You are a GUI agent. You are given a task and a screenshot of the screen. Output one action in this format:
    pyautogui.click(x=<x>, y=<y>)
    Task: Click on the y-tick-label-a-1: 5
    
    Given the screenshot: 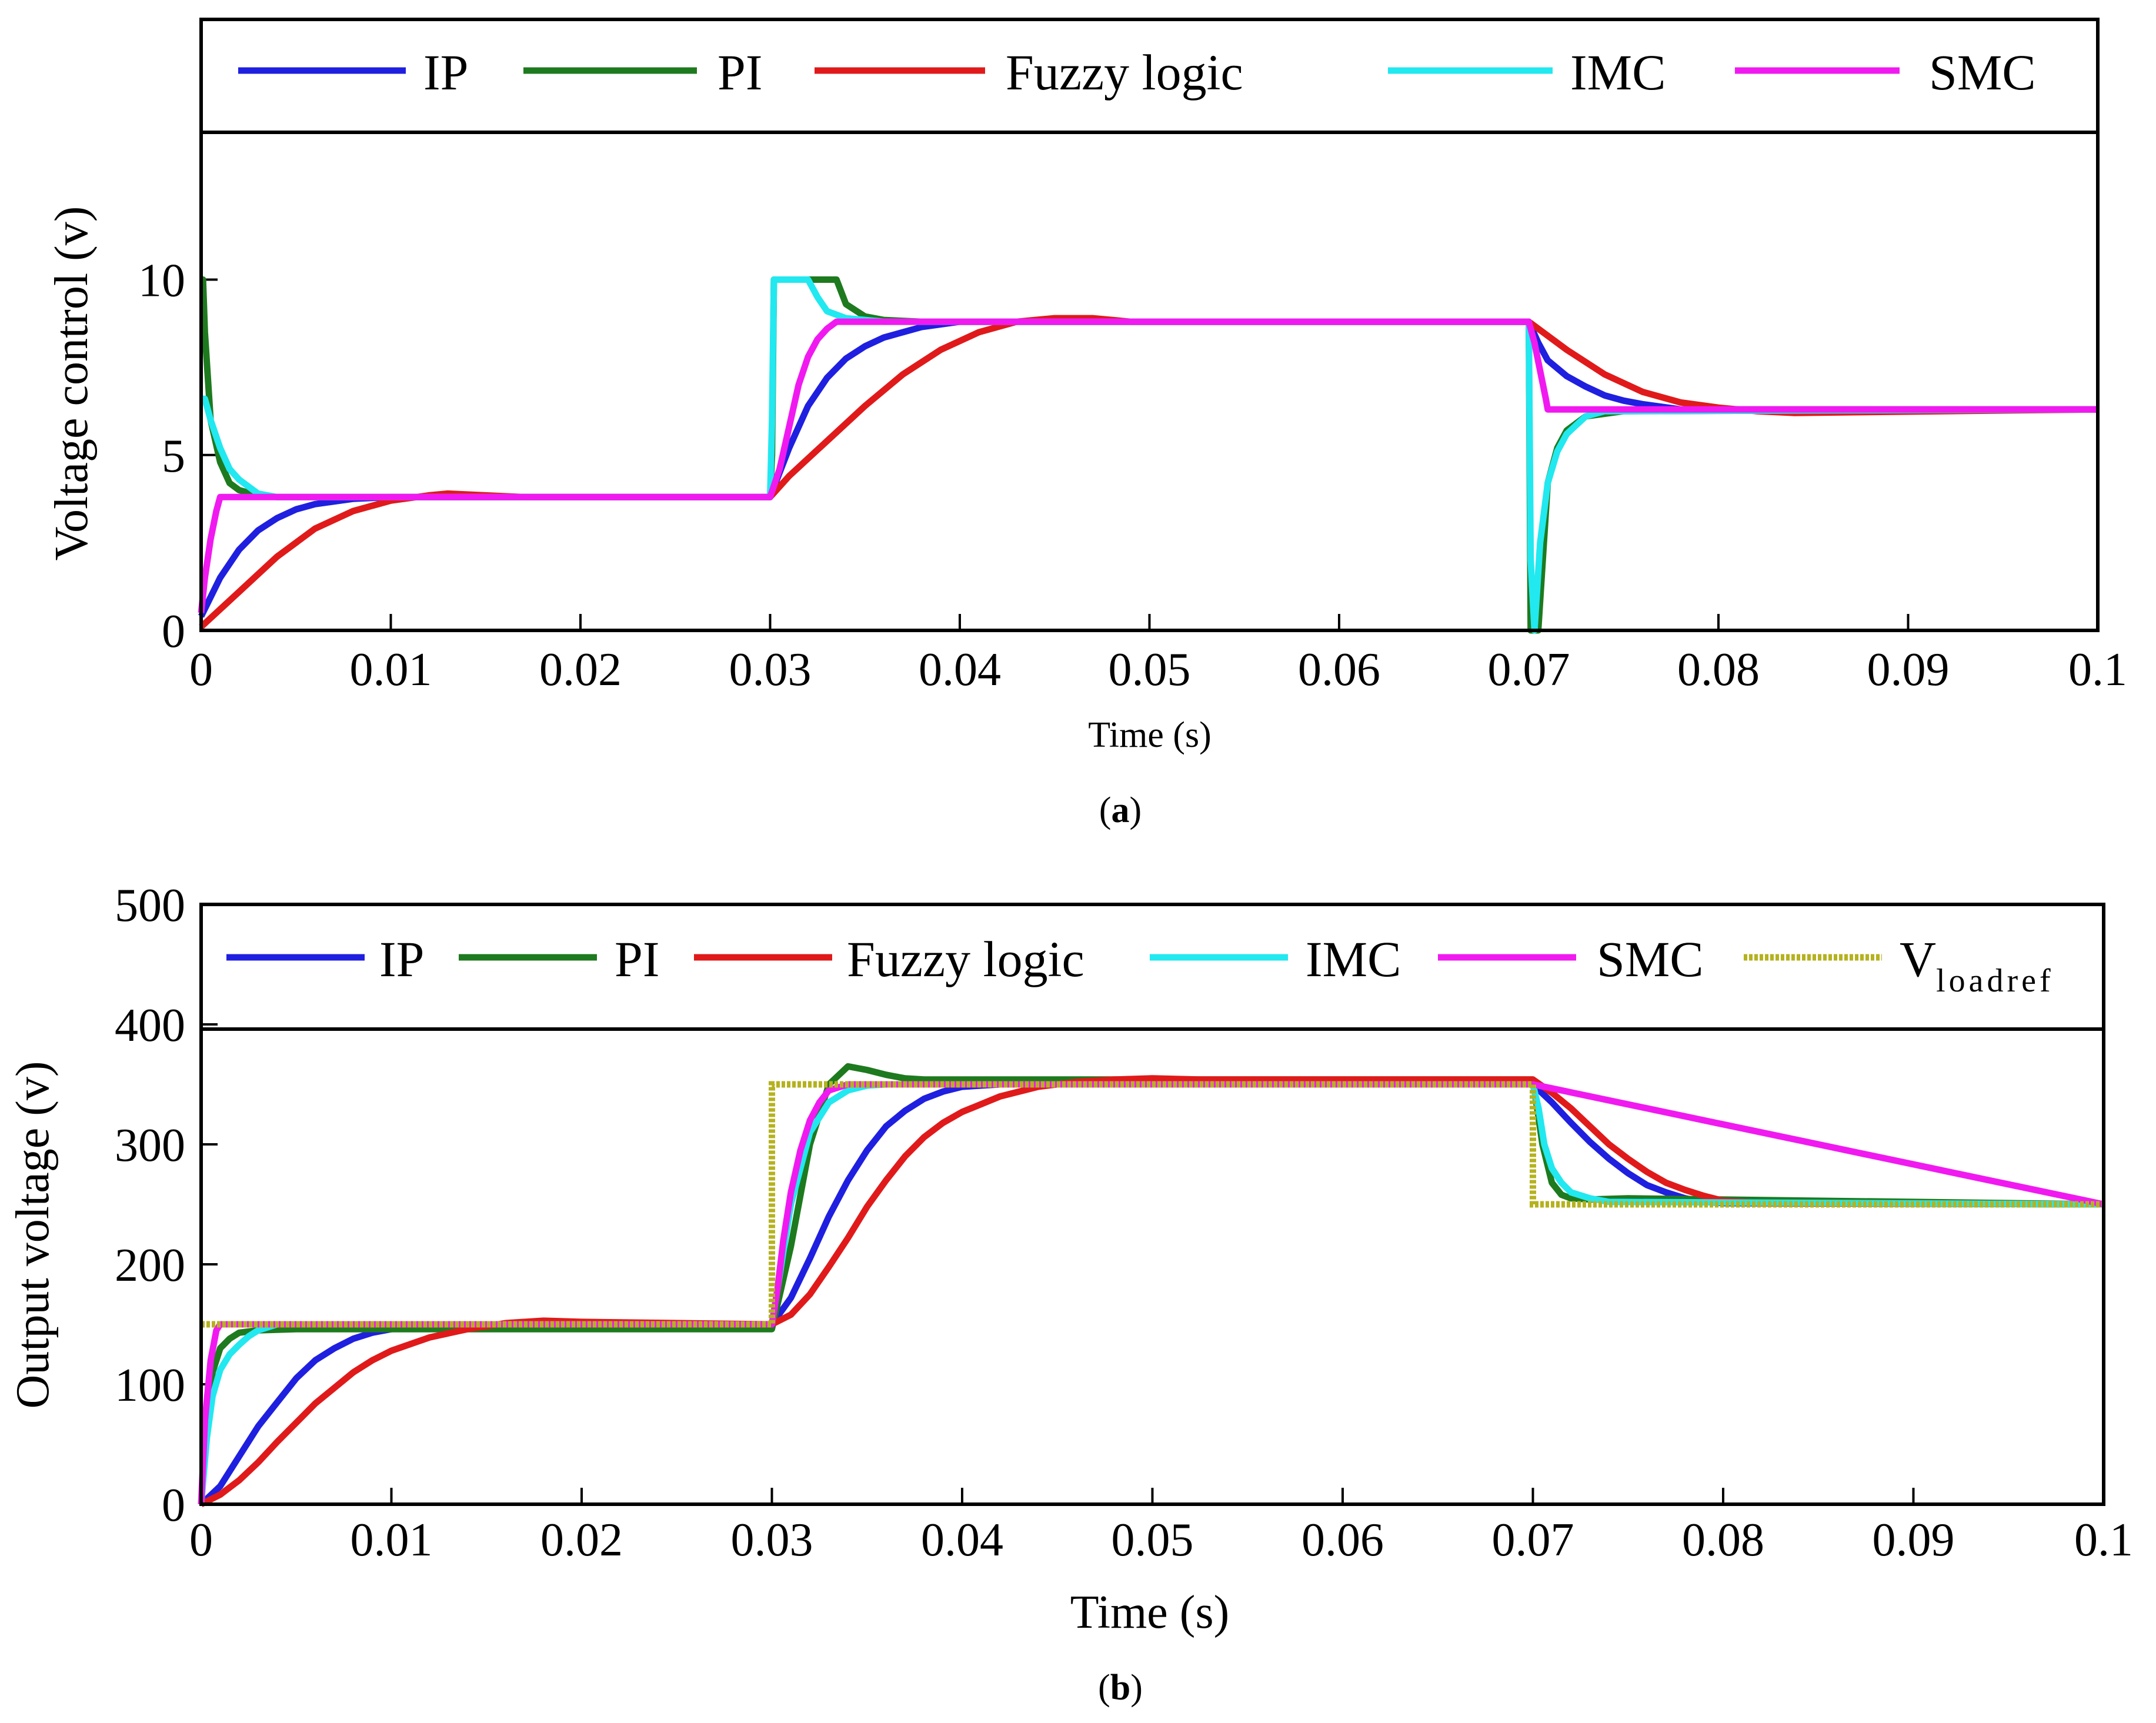 What is the action you would take?
    pyautogui.click(x=173, y=456)
    